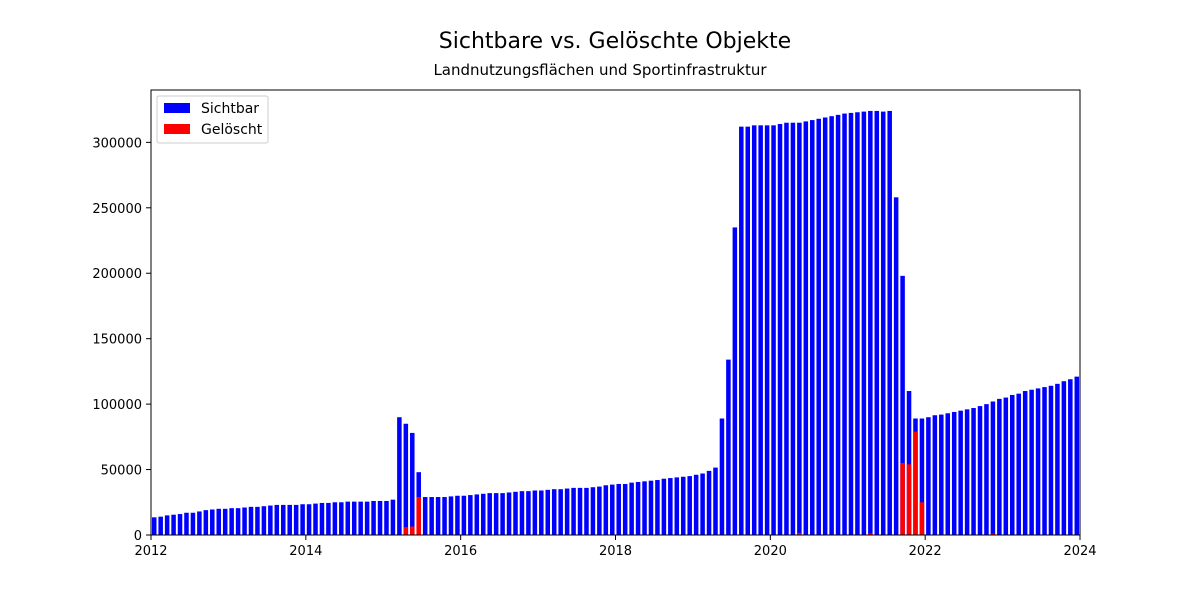 Image resolution: width=1200 pixels, height=600 pixels. What do you see at coordinates (117, 340) in the screenshot?
I see `y-tick-label-150000: 150000` at bounding box center [117, 340].